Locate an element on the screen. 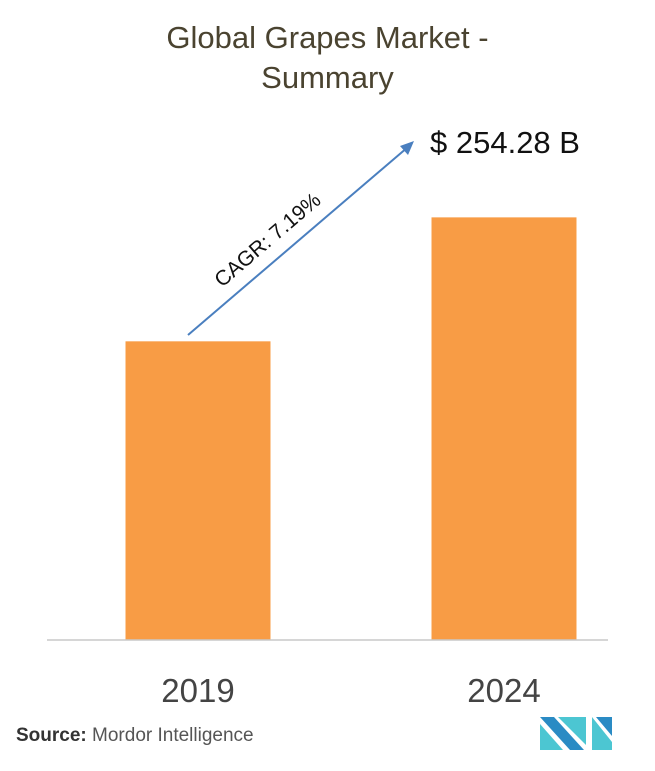  x-tick-label-2019: 2019 is located at coordinates (197, 690).